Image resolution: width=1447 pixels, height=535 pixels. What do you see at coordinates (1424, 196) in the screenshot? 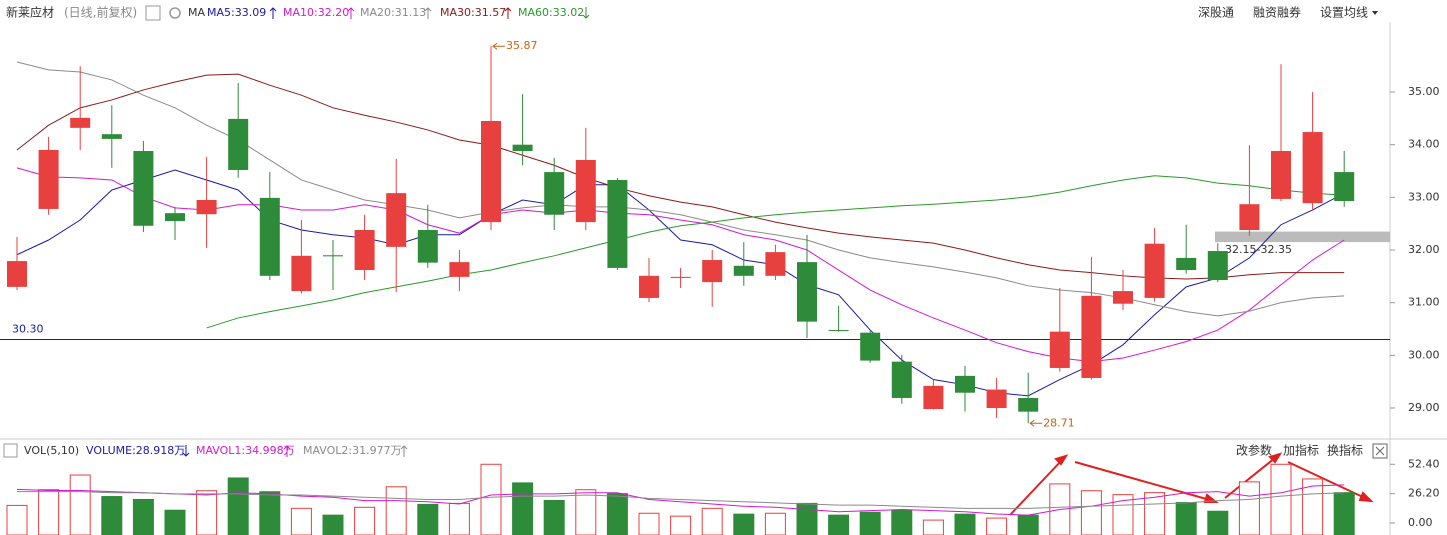
I see `y-tick-label: 33.00` at bounding box center [1424, 196].